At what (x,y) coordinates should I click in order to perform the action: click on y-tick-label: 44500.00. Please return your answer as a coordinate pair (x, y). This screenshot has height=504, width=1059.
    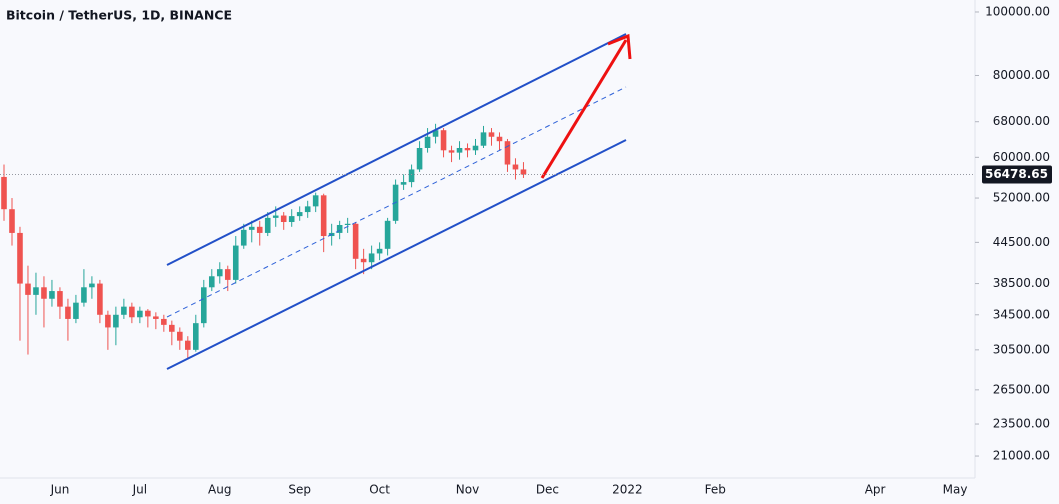
    Looking at the image, I should click on (1021, 242).